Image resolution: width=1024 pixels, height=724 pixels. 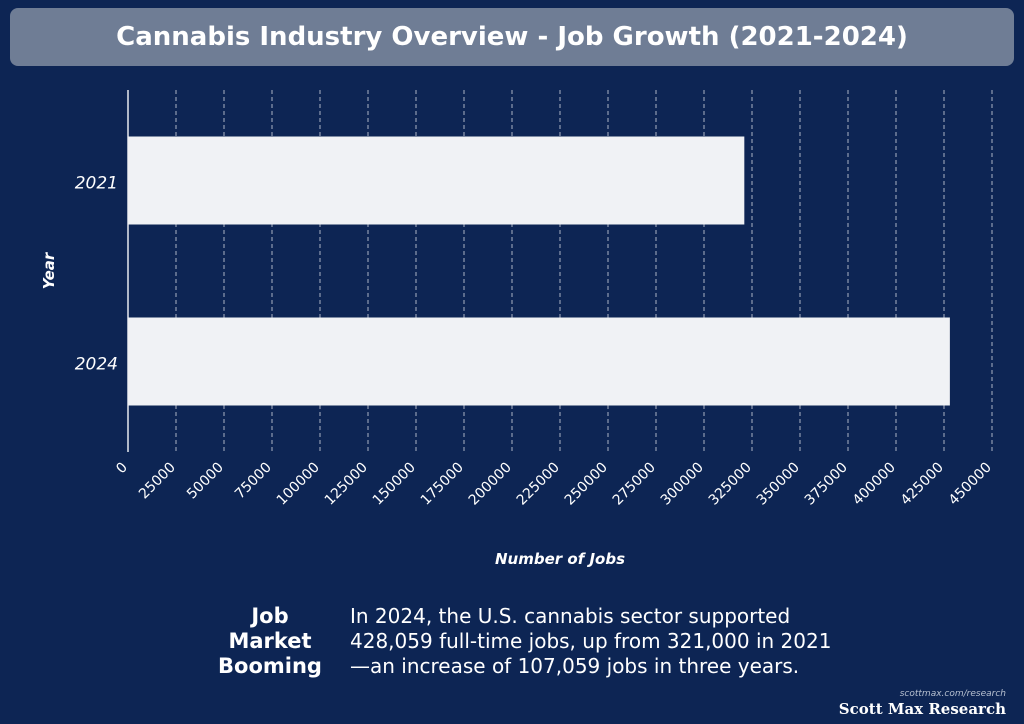 I want to click on x-tick-label: 250000, so click(x=586, y=484).